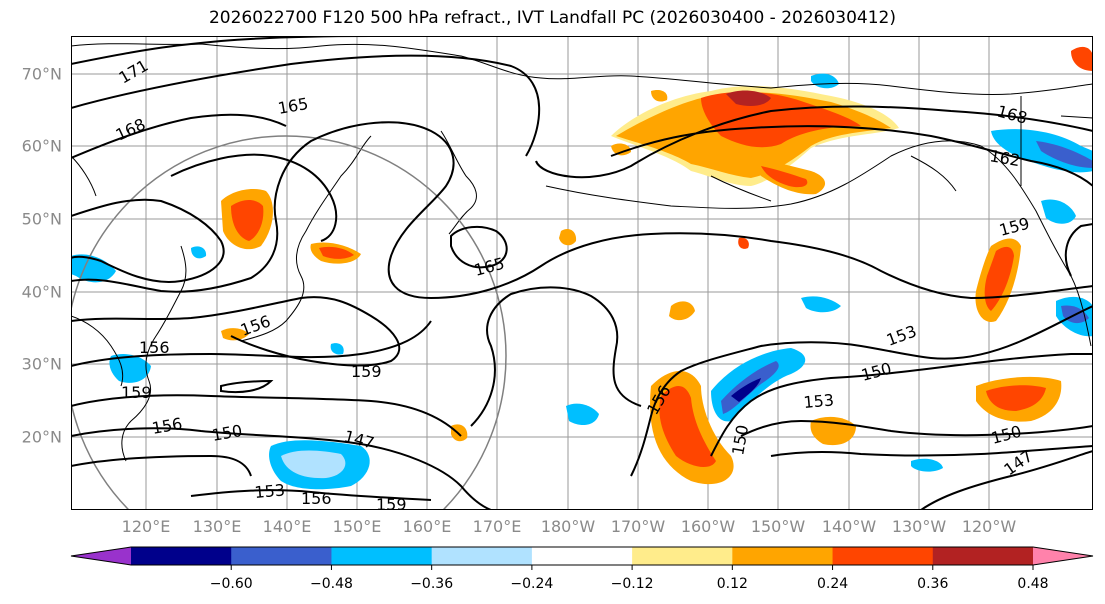  Describe the element at coordinates (41, 437) in the screenshot. I see `lat-label: 20°N` at that location.